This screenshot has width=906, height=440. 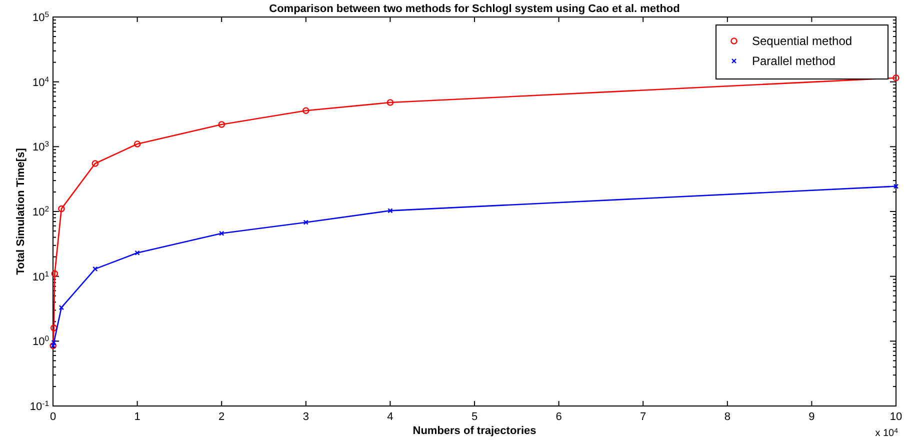 What do you see at coordinates (40, 211) in the screenshot?
I see `y-tick-label: 10$^{2}$` at bounding box center [40, 211].